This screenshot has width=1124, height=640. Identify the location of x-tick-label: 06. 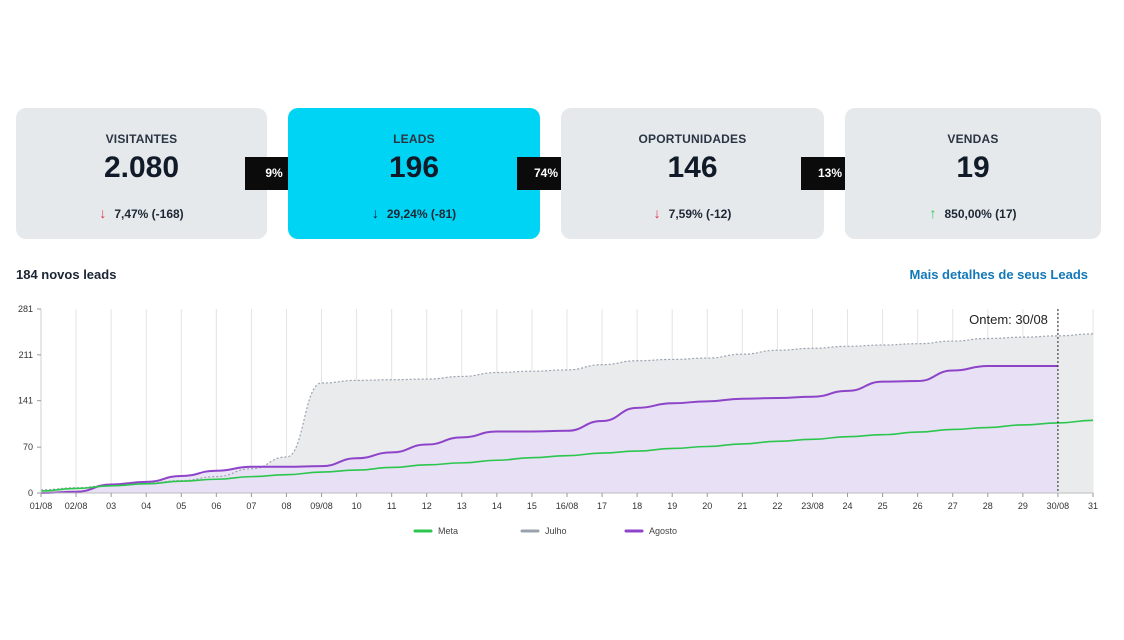
(216, 506).